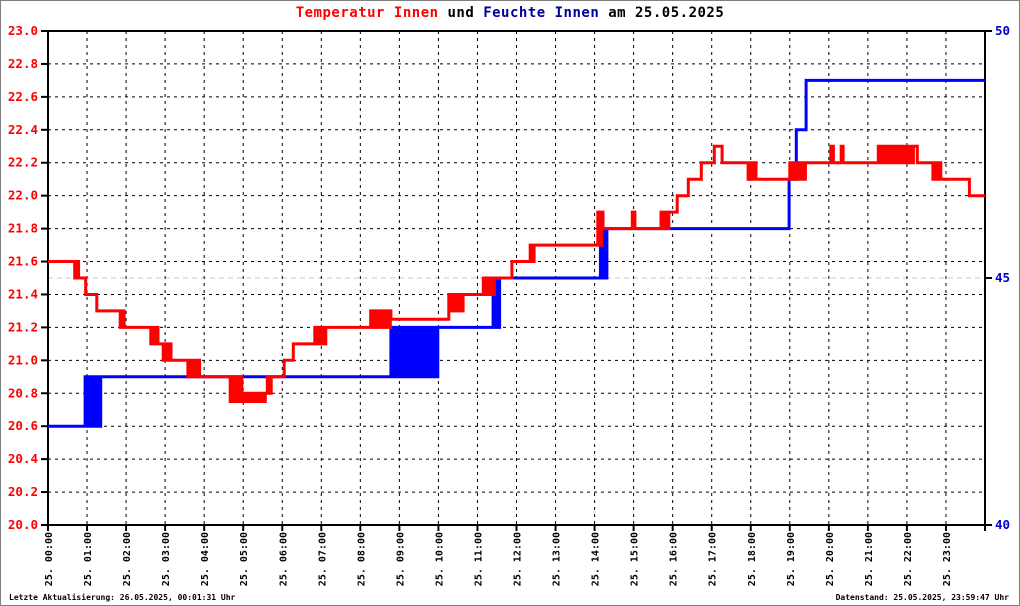 The height and width of the screenshot is (606, 1020). What do you see at coordinates (1002, 277) in the screenshot?
I see `right-axis-tick-label: 45` at bounding box center [1002, 277].